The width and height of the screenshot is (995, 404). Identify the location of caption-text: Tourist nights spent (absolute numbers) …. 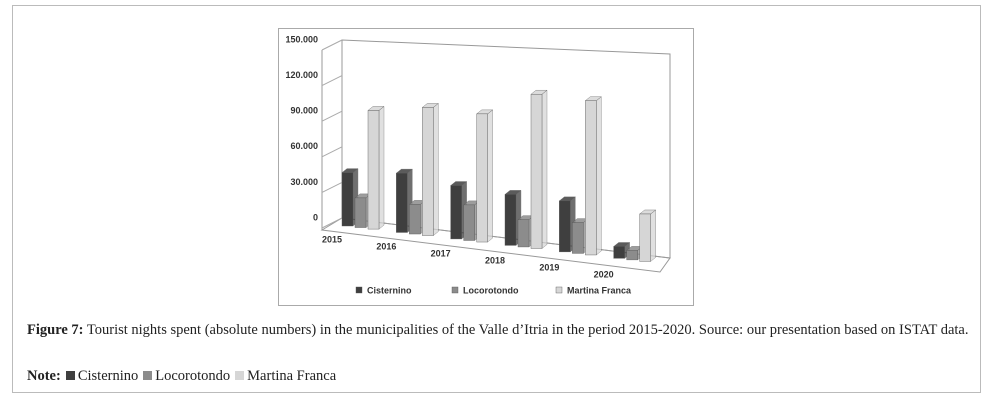
(527, 330).